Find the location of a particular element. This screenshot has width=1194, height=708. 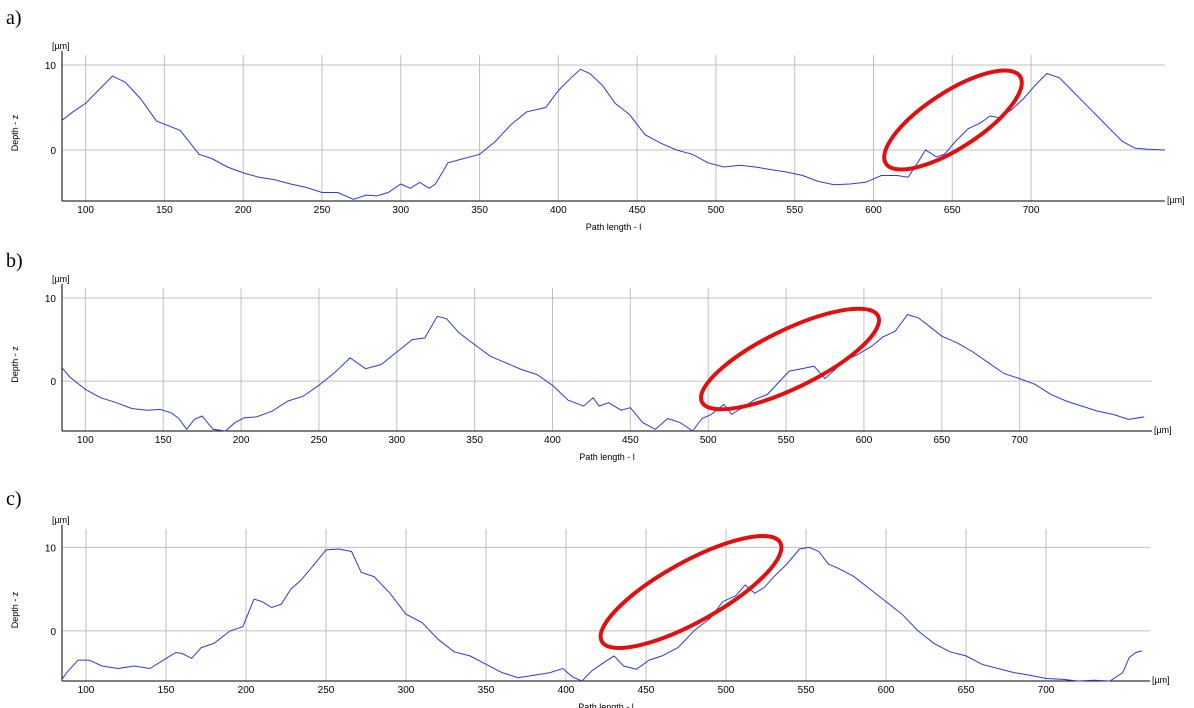

panel-label: a) is located at coordinates (14, 18).